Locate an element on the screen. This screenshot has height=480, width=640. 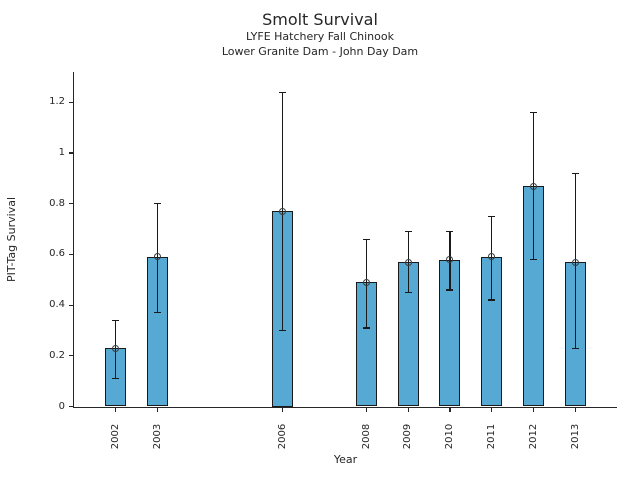
x-tick-label: 2011 is located at coordinates (492, 437).